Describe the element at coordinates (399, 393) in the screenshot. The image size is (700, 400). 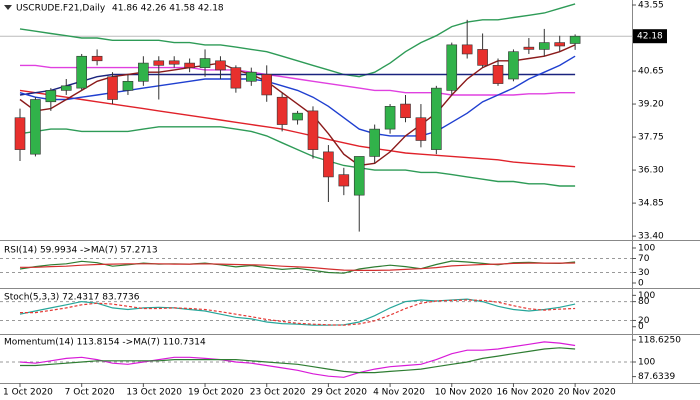
I see `x-tick-label: 4 Nov 2020` at that location.